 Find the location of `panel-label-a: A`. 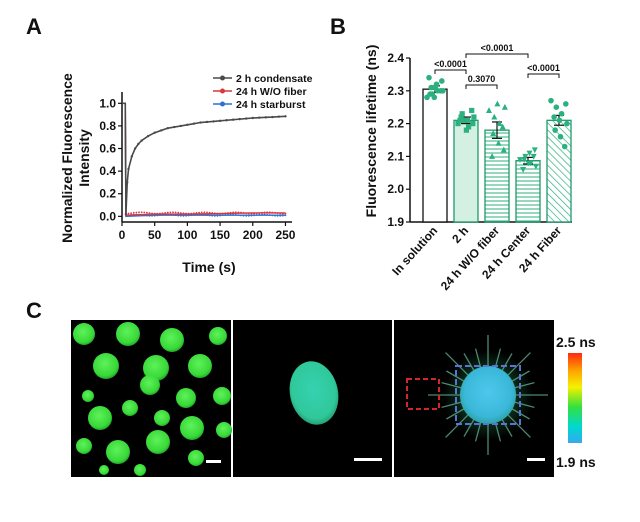

panel-label-a: A is located at coordinates (34, 26).